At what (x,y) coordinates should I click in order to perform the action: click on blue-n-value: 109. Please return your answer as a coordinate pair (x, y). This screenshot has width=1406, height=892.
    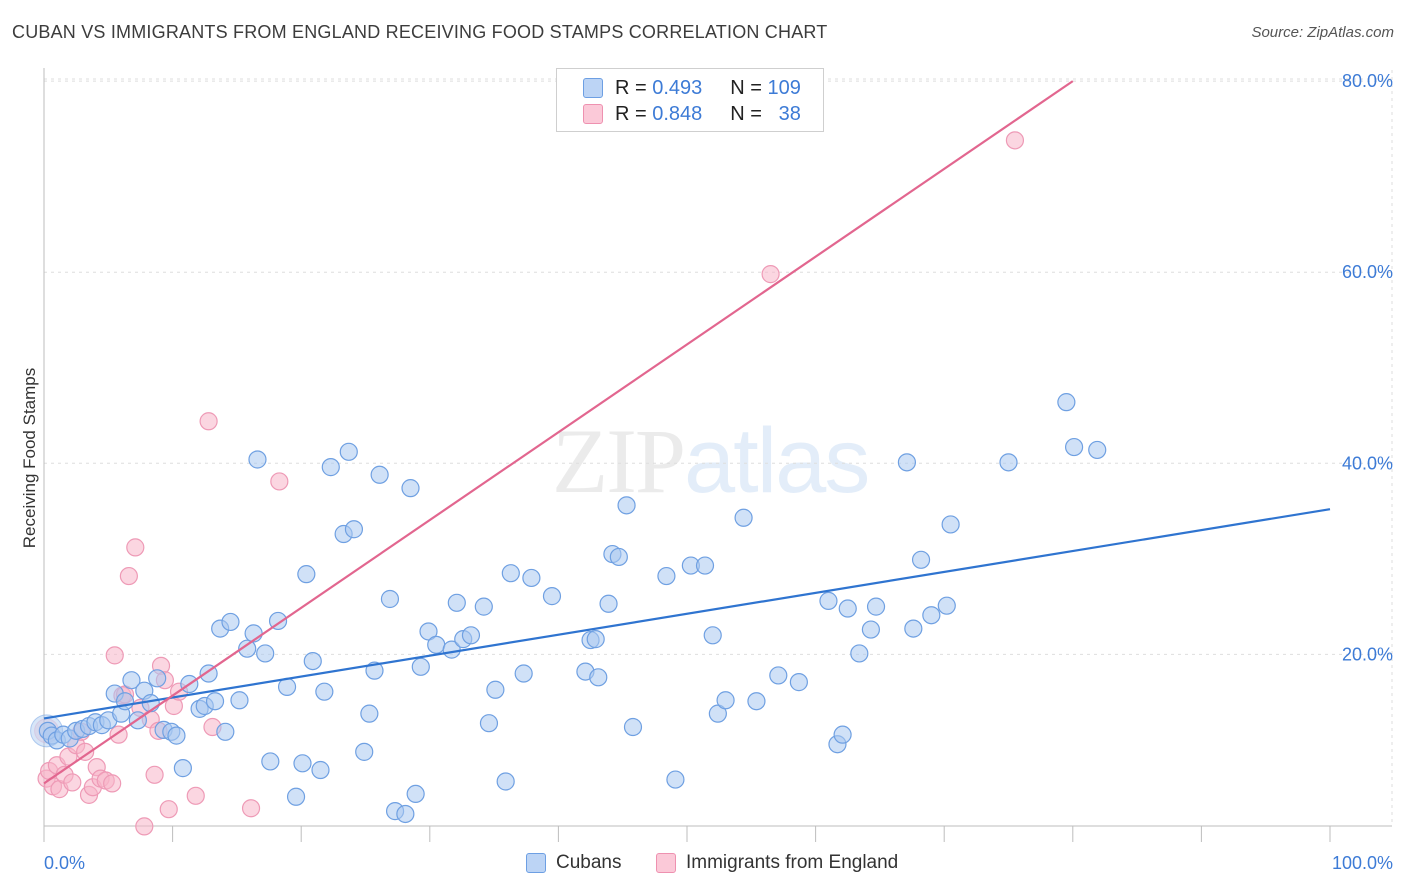
    Looking at the image, I should click on (784, 87).